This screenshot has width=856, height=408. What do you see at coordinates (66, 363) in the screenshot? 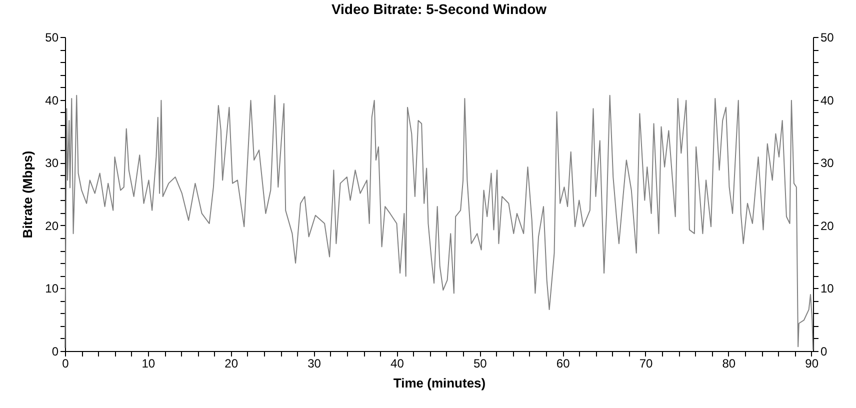
I see `x-tick-label: 0` at bounding box center [66, 363].